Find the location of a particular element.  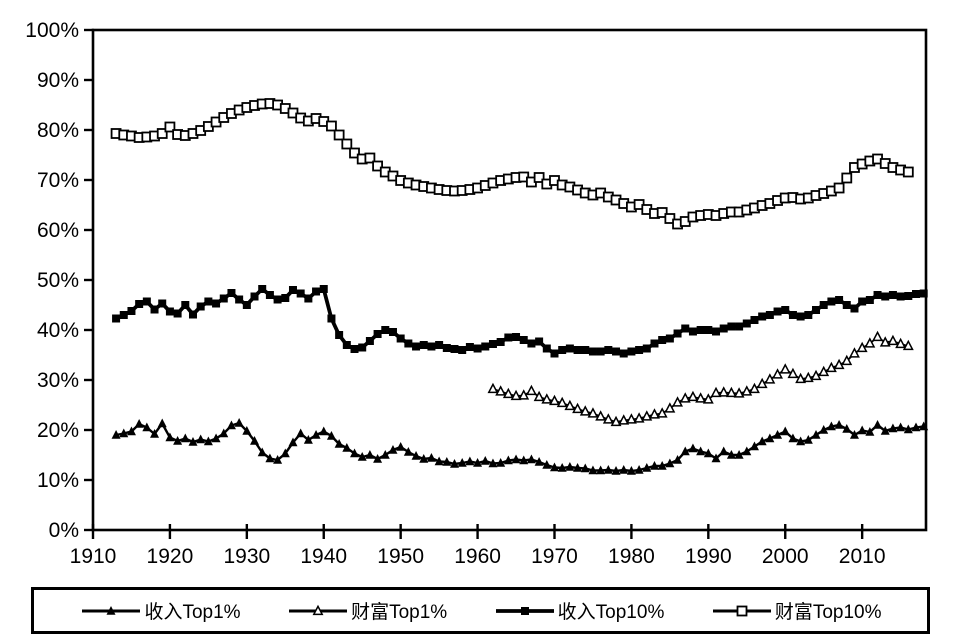

svg-text: 30% is located at coordinates (58, 380).